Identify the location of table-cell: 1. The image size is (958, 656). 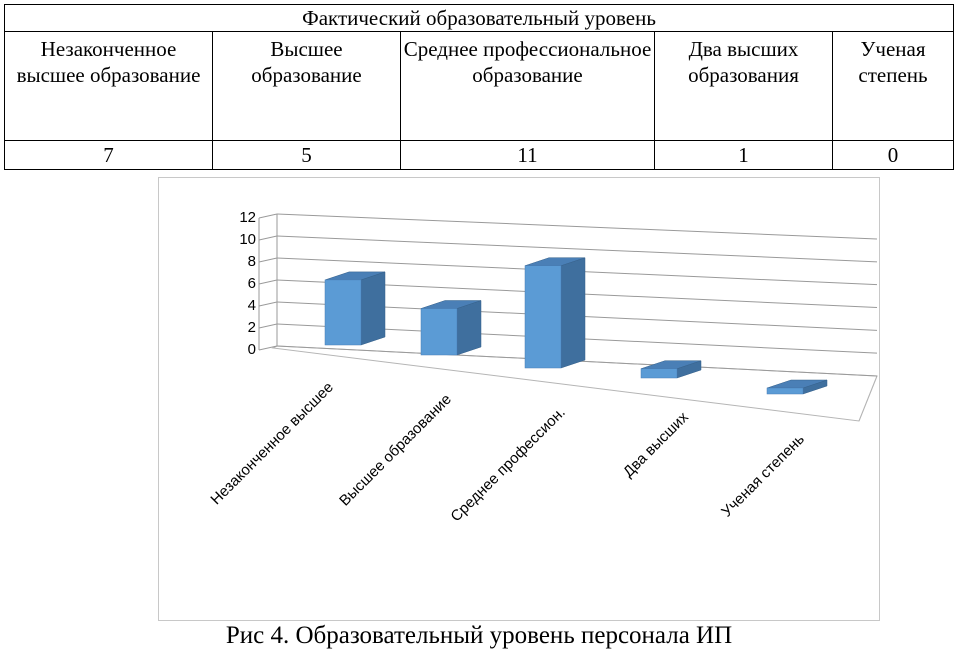
(743, 155).